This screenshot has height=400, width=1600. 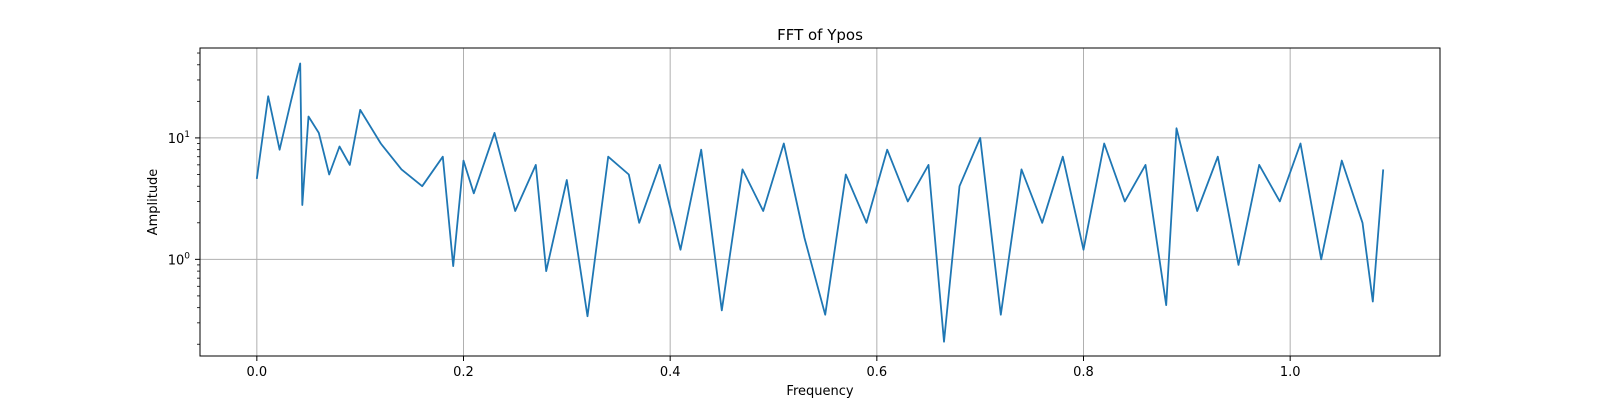 What do you see at coordinates (820, 35) in the screenshot?
I see `chart-title: FFT of Ypos` at bounding box center [820, 35].